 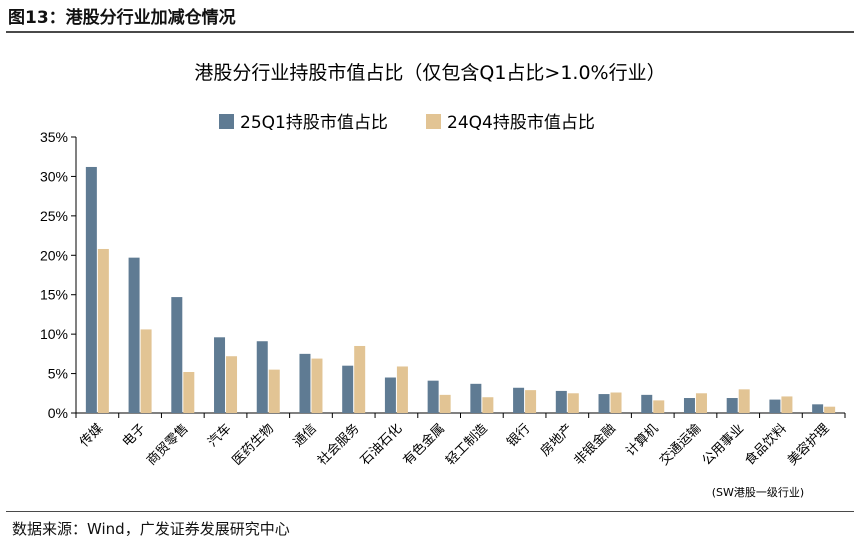 I want to click on category-label: 食品饮料, so click(x=766, y=445).